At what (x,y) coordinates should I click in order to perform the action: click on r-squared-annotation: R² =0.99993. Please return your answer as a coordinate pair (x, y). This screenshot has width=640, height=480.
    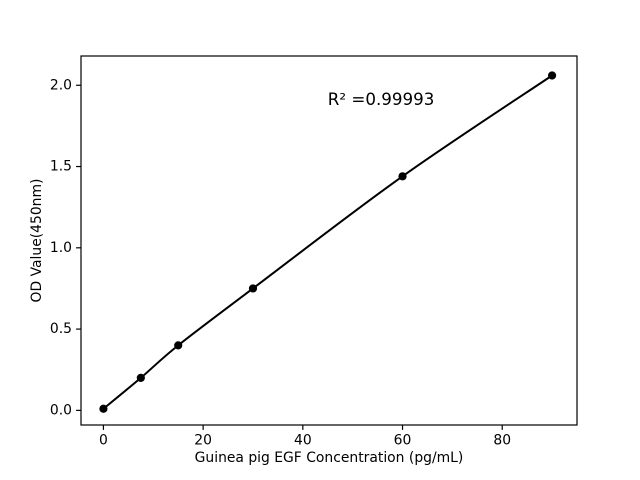
    Looking at the image, I should click on (381, 99).